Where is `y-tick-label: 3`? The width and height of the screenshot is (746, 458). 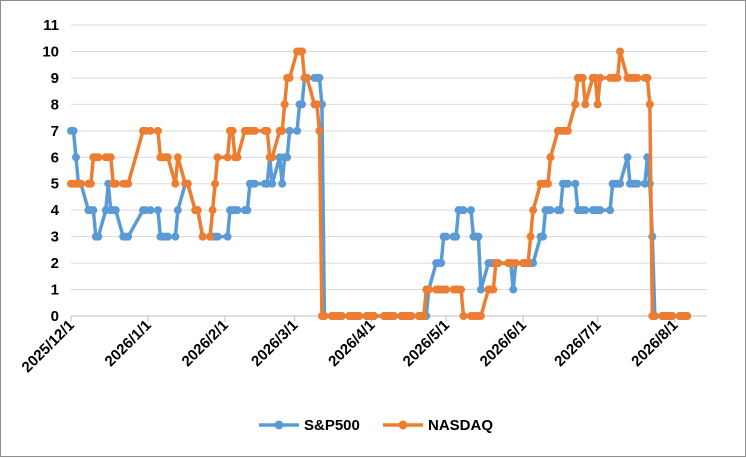
y-tick-label: 3 is located at coordinates (55, 237).